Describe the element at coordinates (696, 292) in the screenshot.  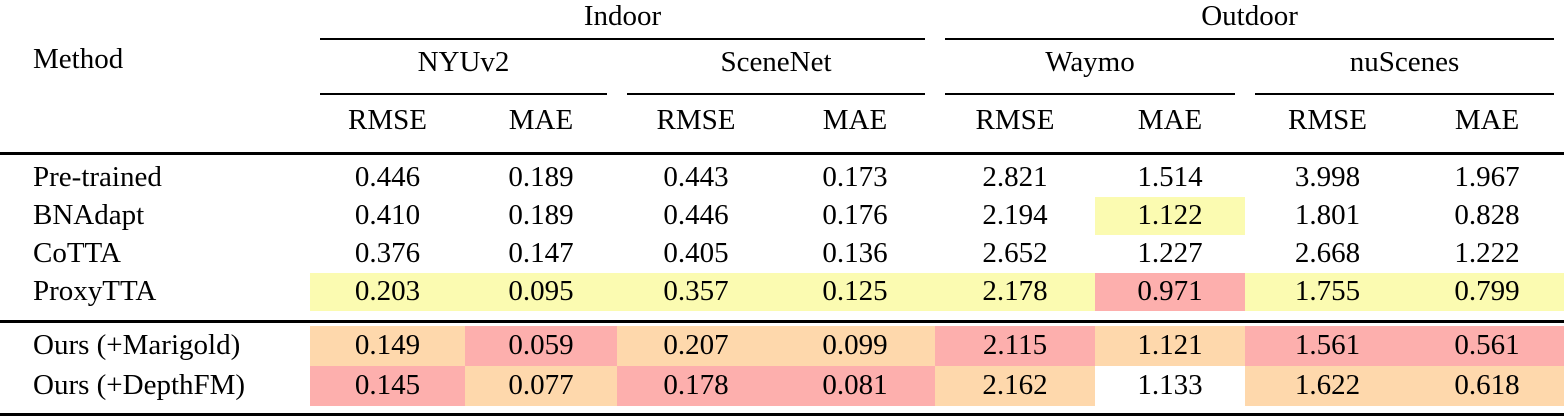
I see `metric-cell: 0.357` at that location.